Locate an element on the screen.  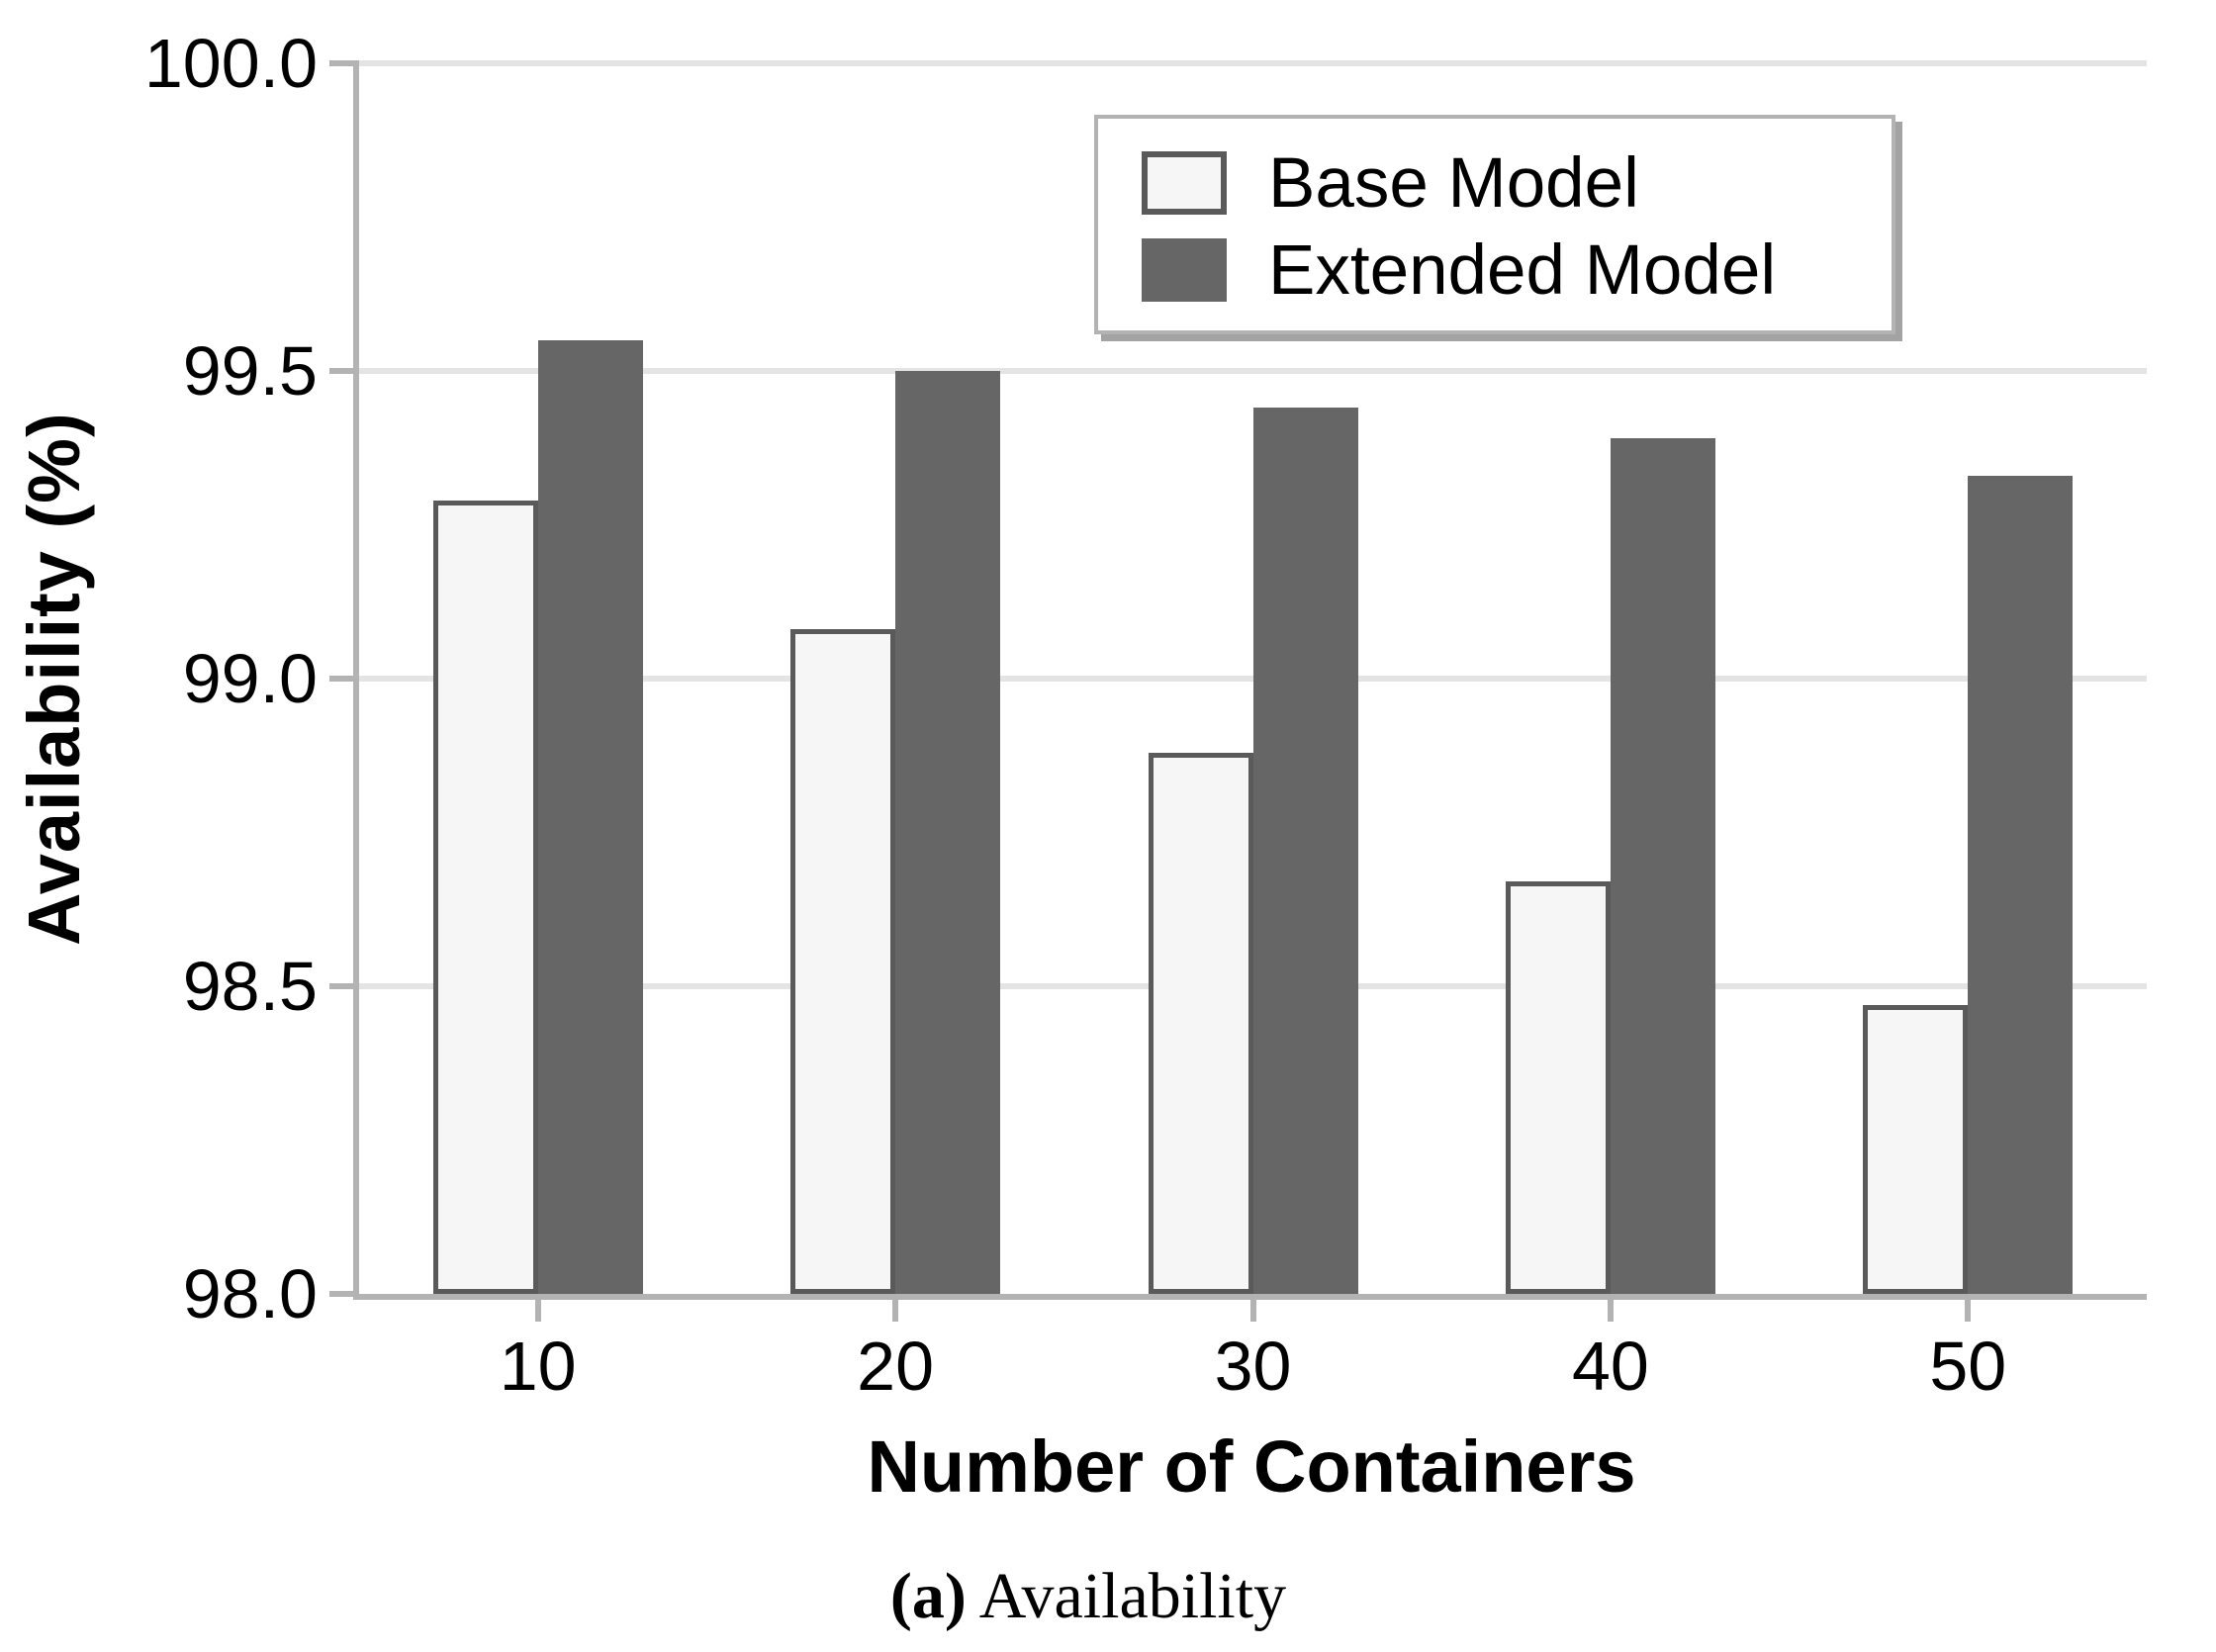
y-tick-label: 100.0 is located at coordinates (230, 64).